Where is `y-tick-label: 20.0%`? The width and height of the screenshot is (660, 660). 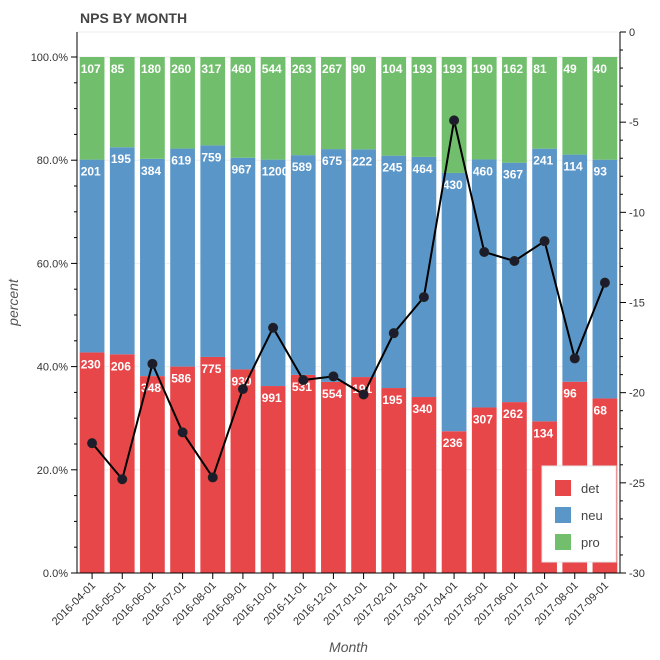
y-tick-label: 20.0% is located at coordinates (52, 471).